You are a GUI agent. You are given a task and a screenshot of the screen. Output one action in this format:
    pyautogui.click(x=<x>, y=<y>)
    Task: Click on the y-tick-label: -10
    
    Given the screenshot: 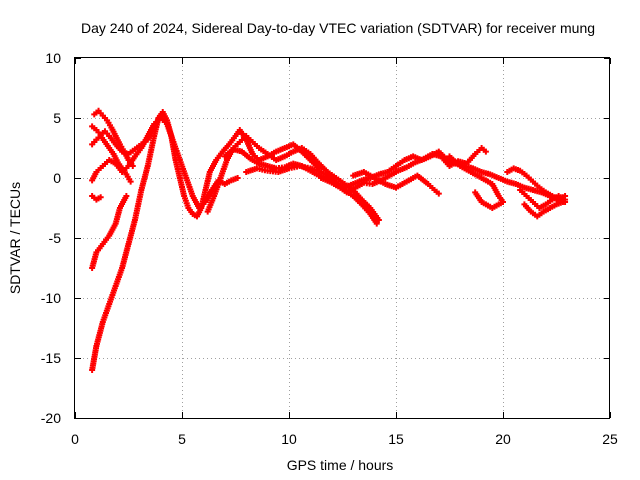 What is the action you would take?
    pyautogui.click(x=51, y=298)
    